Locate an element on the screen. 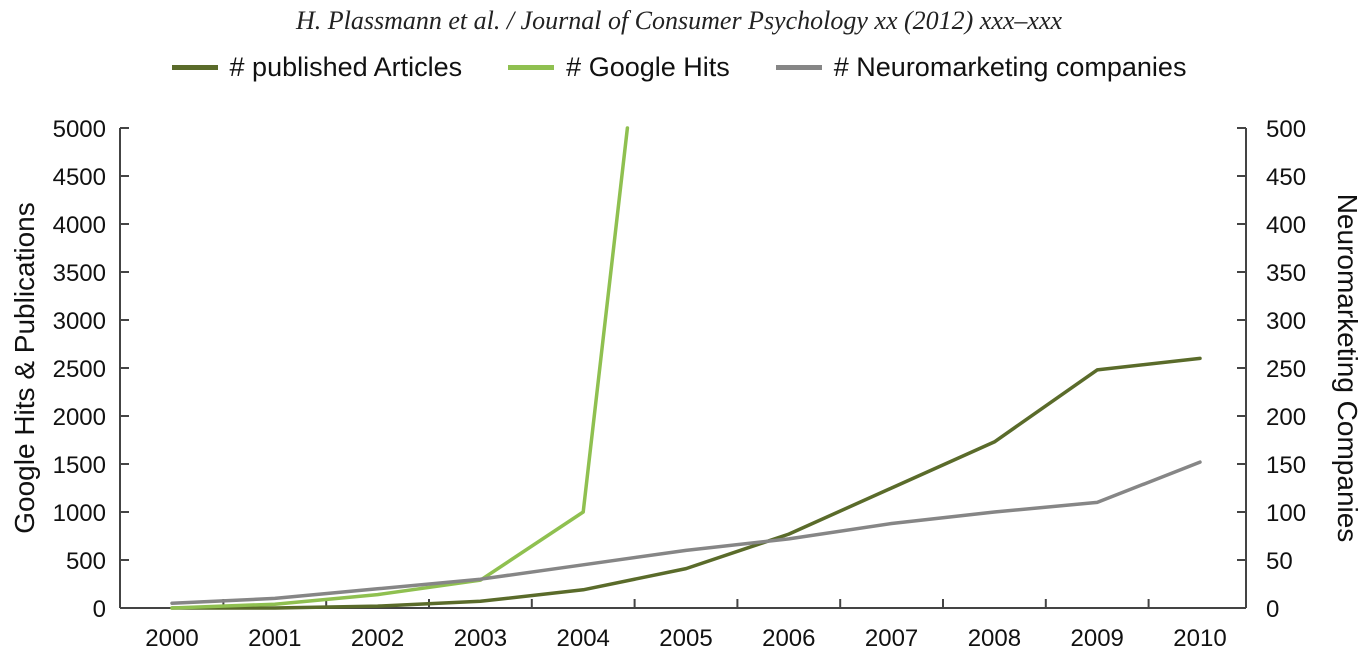  legend-item-companies: # Neuromarketing companies is located at coordinates (981, 67).